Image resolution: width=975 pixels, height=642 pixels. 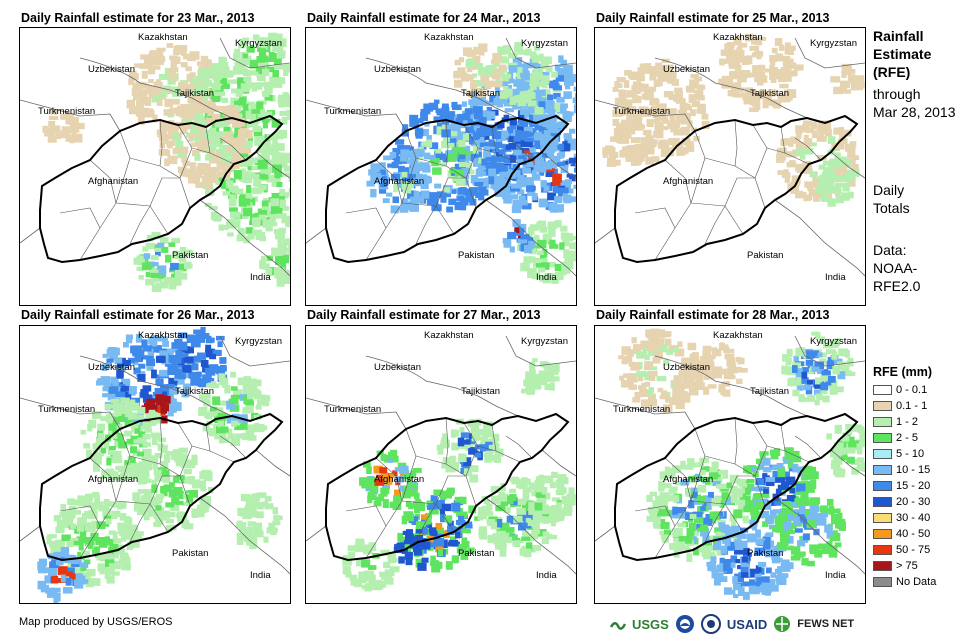 What do you see at coordinates (914, 103) in the screenshot?
I see `side-through: through Mar 28, 2013` at bounding box center [914, 103].